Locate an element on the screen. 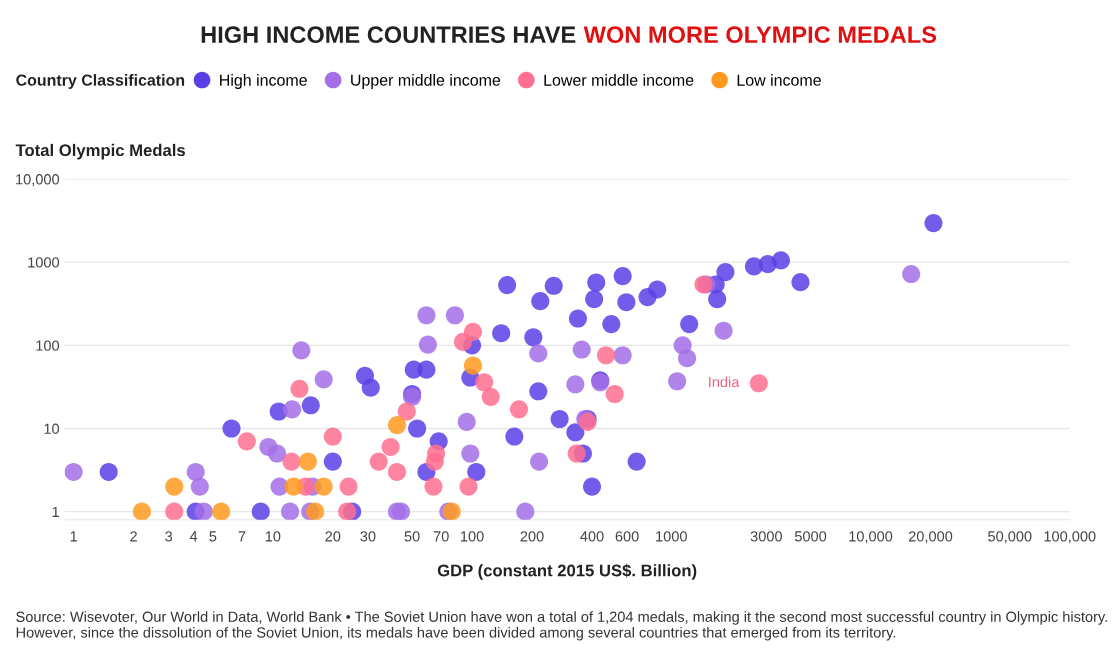  y-tick-label: 1 is located at coordinates (55, 511).